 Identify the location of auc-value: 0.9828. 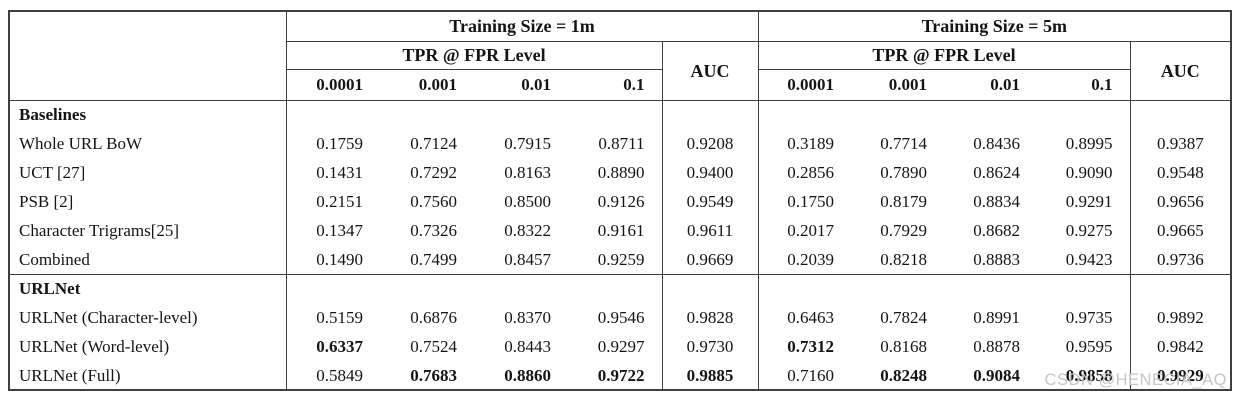
(710, 317).